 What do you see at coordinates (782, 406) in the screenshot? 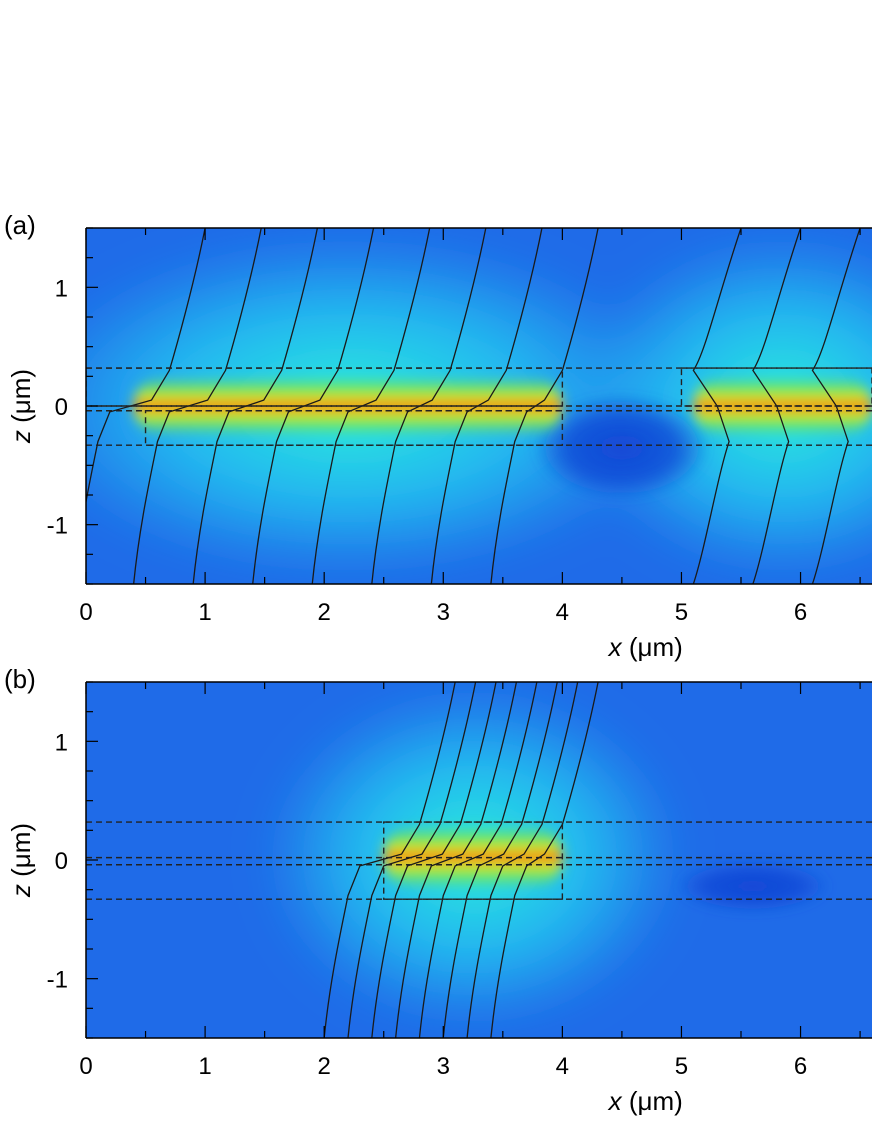
I see `field-core` at bounding box center [782, 406].